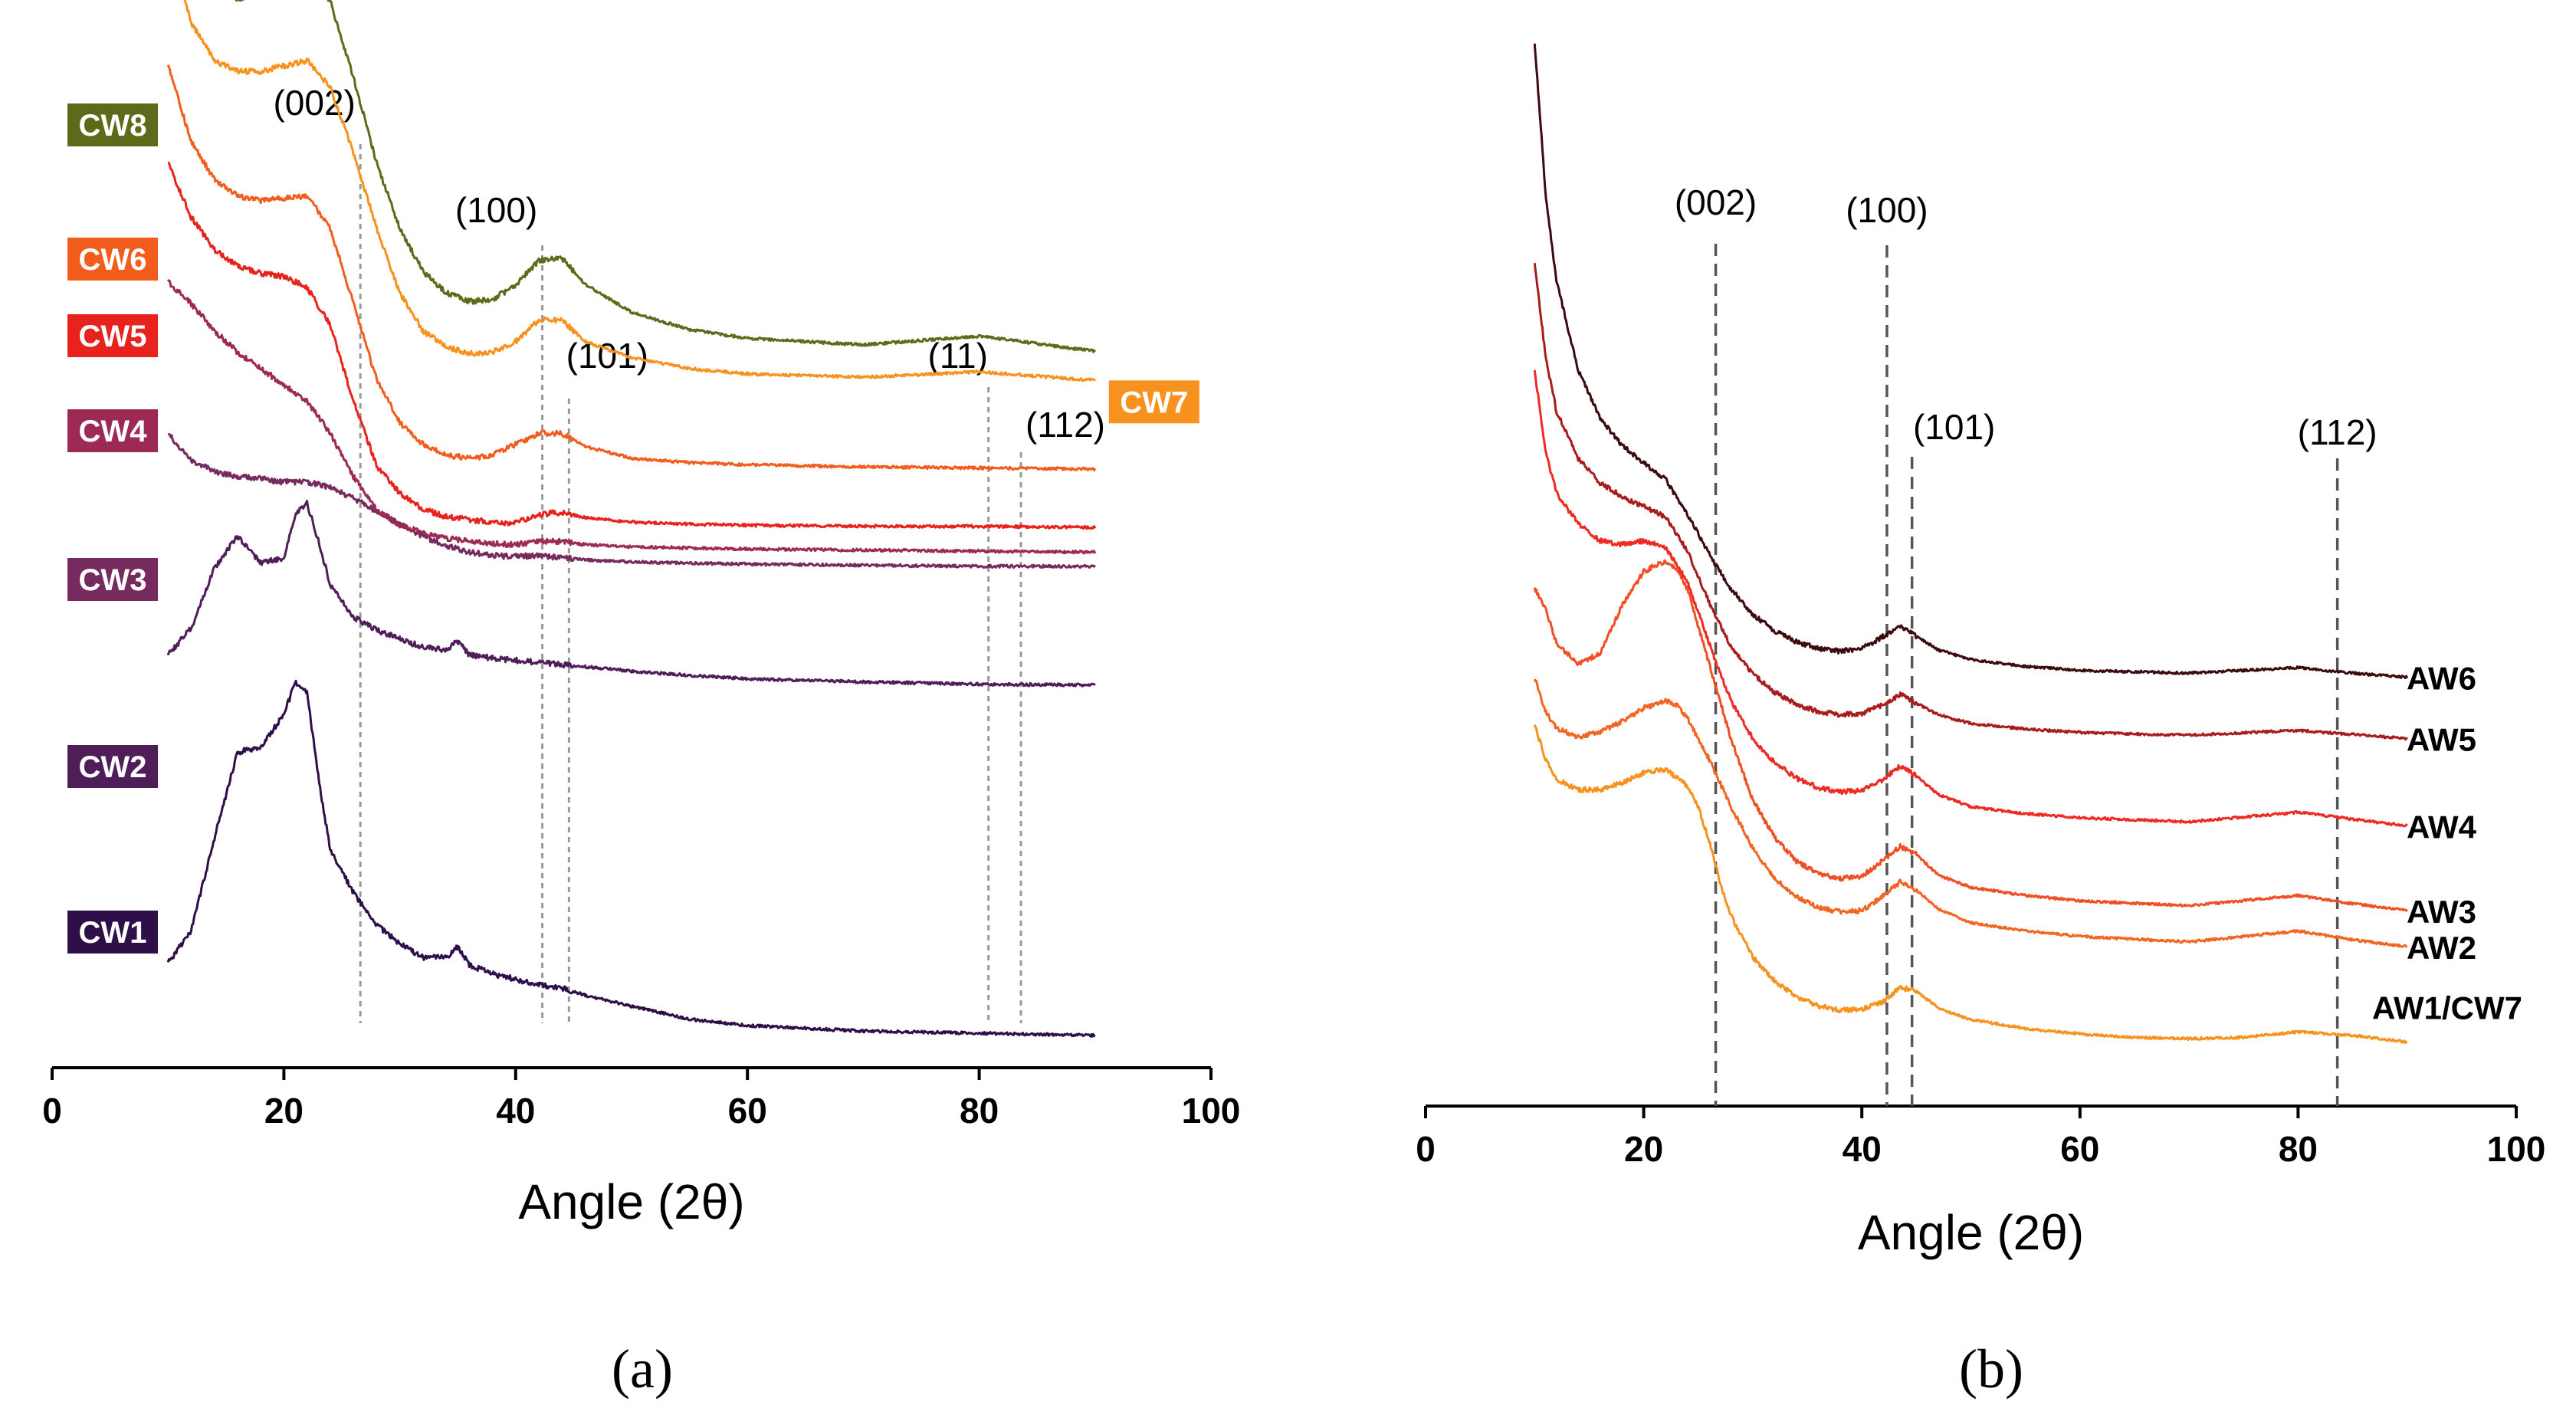  Describe the element at coordinates (631, 594) in the screenshot. I see `series-line-cw2` at that location.